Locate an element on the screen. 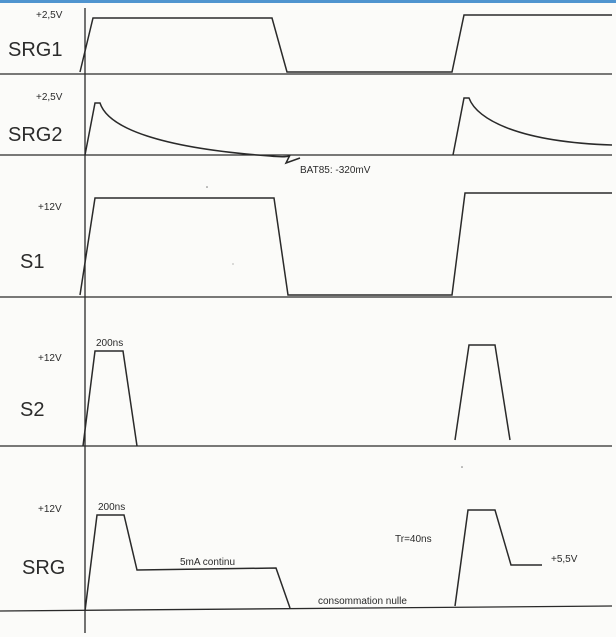 This screenshot has width=616, height=637. srg-name-label: SRG is located at coordinates (43, 568).